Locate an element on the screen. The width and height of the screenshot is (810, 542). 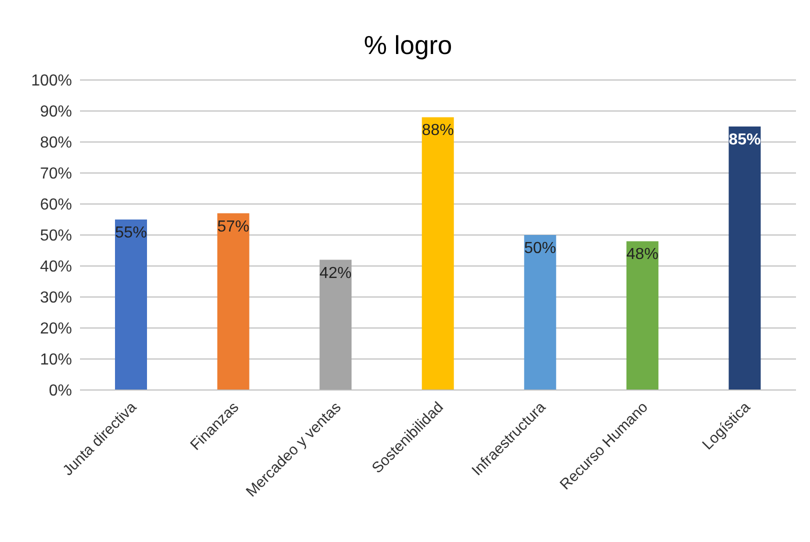
data-label: 50% is located at coordinates (540, 248).